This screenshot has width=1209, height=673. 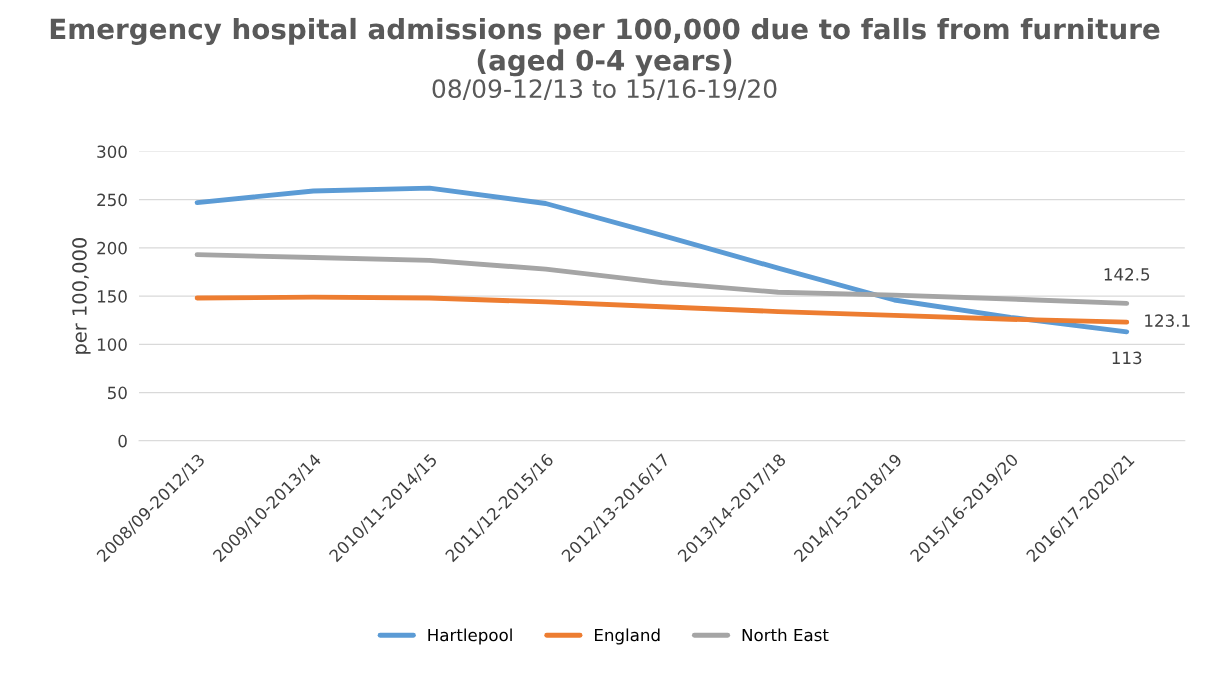 What do you see at coordinates (122, 441) in the screenshot?
I see `y-tick-label: 0` at bounding box center [122, 441].